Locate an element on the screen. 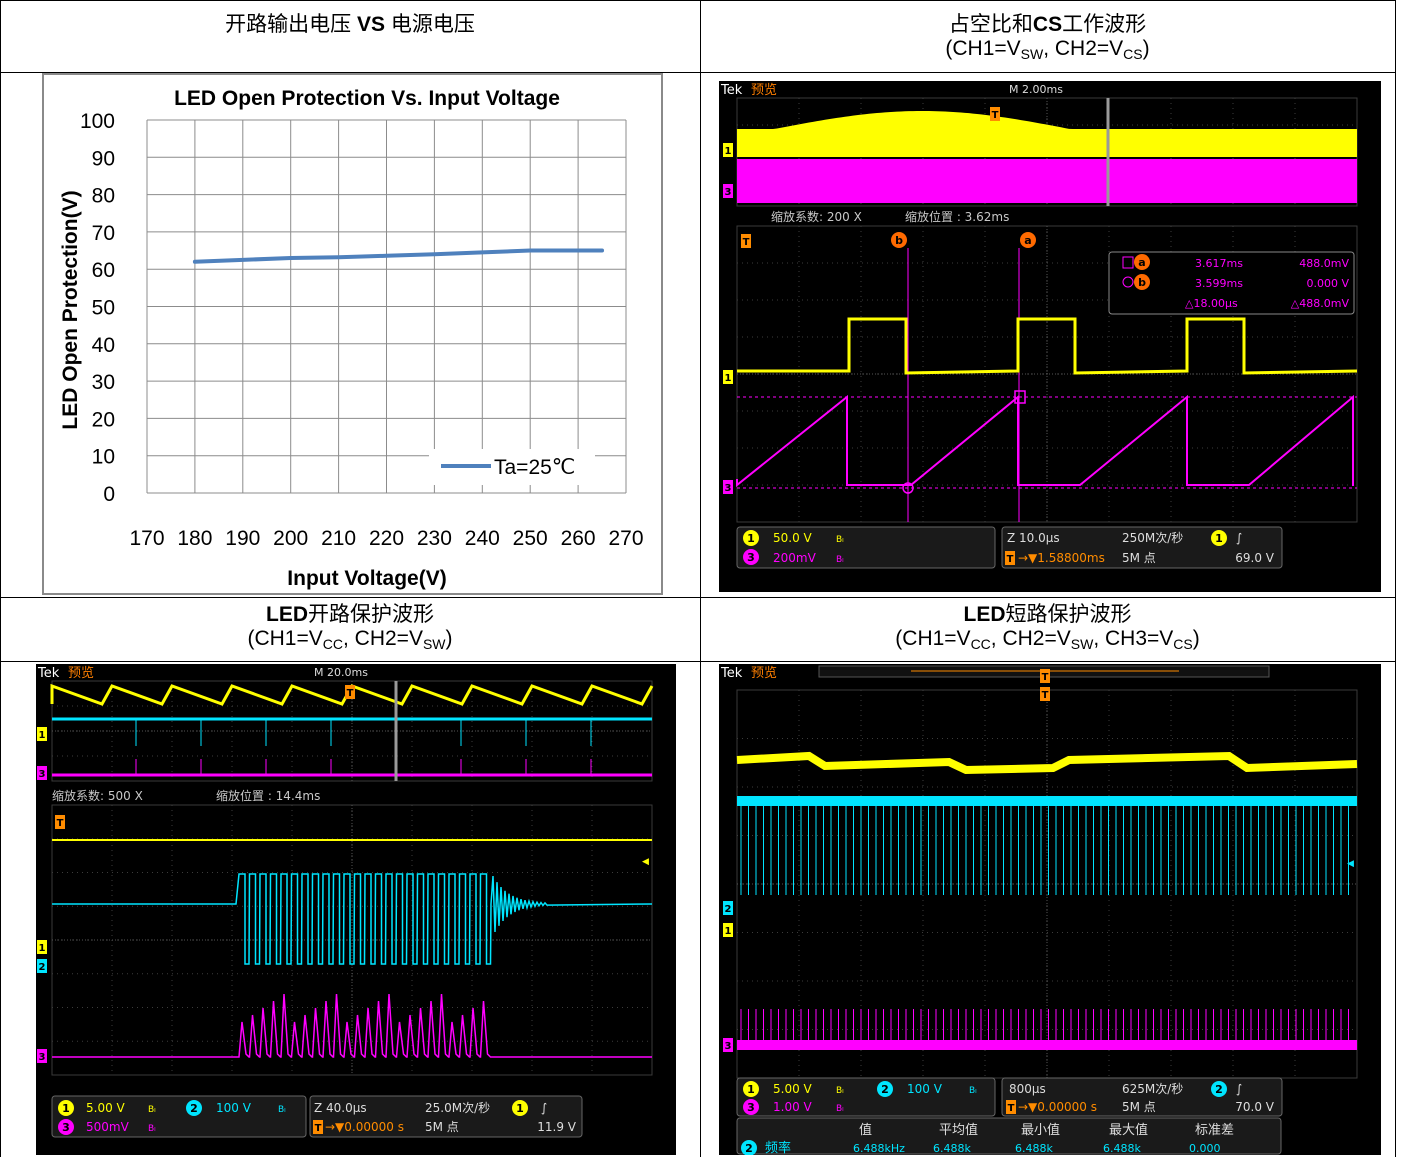 This screenshot has height=1157, width=1402. meas-source-badge-label: 2 is located at coordinates (749, 1148).